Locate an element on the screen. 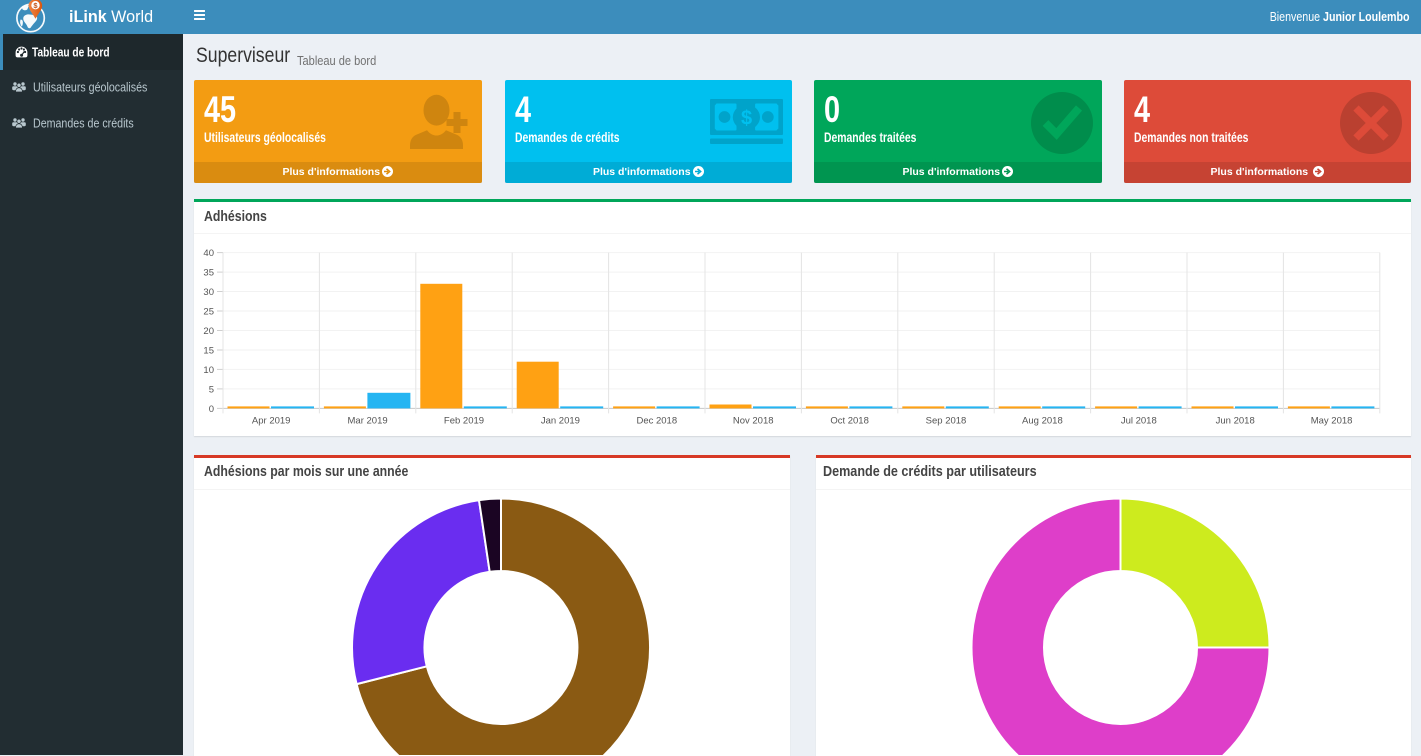  svg-text: Oct 2018 is located at coordinates (849, 420).